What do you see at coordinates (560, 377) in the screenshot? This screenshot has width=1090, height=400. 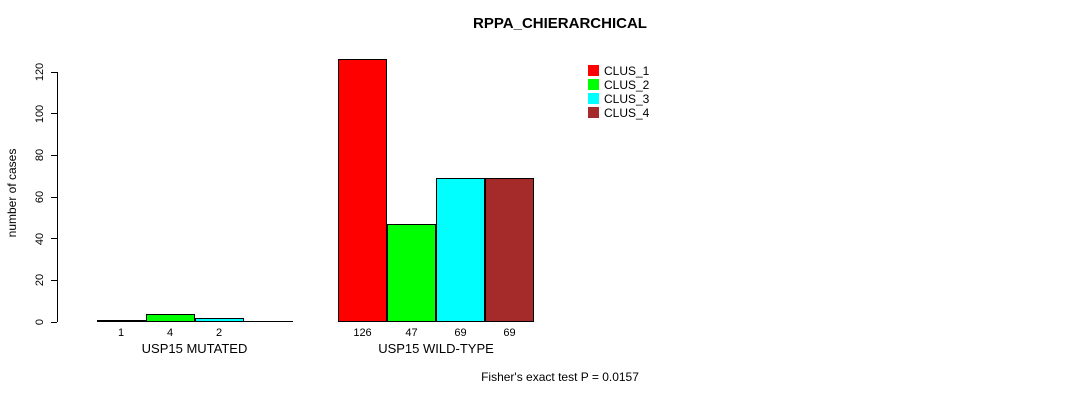 I see `annotation-text: Fisher's exact test P = 0.0157` at bounding box center [560, 377].